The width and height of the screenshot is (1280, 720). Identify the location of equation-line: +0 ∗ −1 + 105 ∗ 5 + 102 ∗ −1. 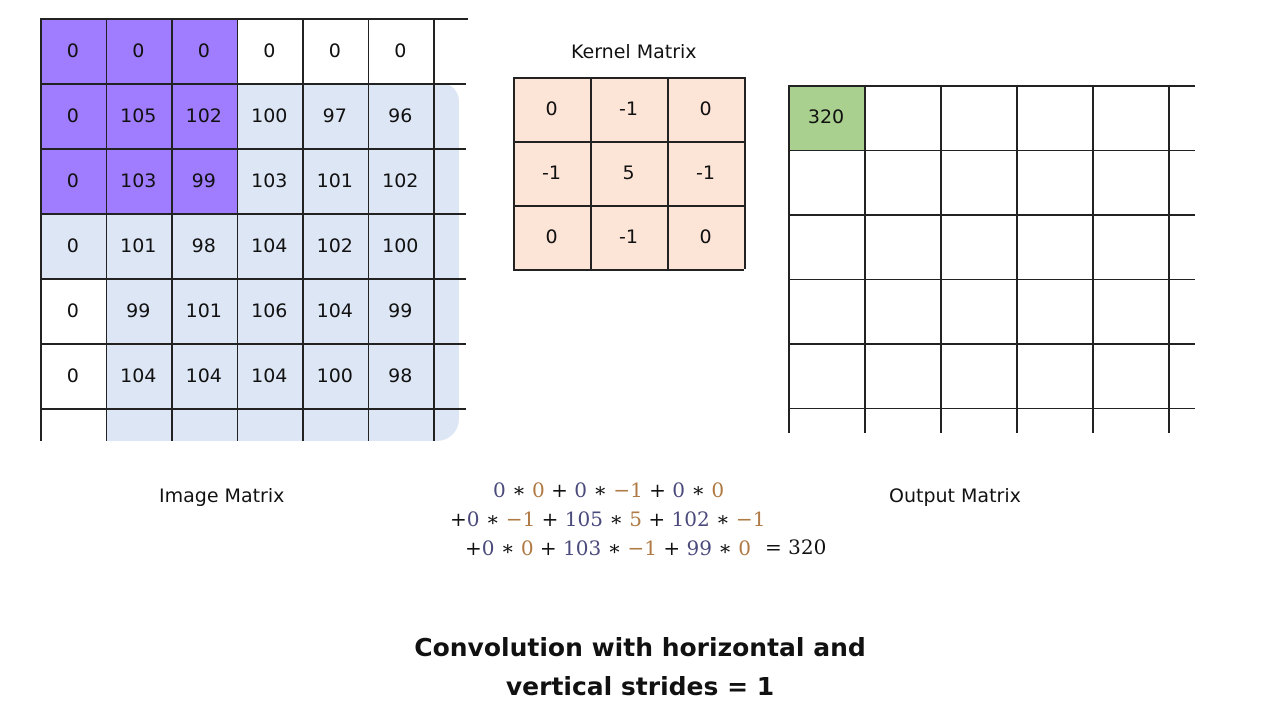
(607, 519).